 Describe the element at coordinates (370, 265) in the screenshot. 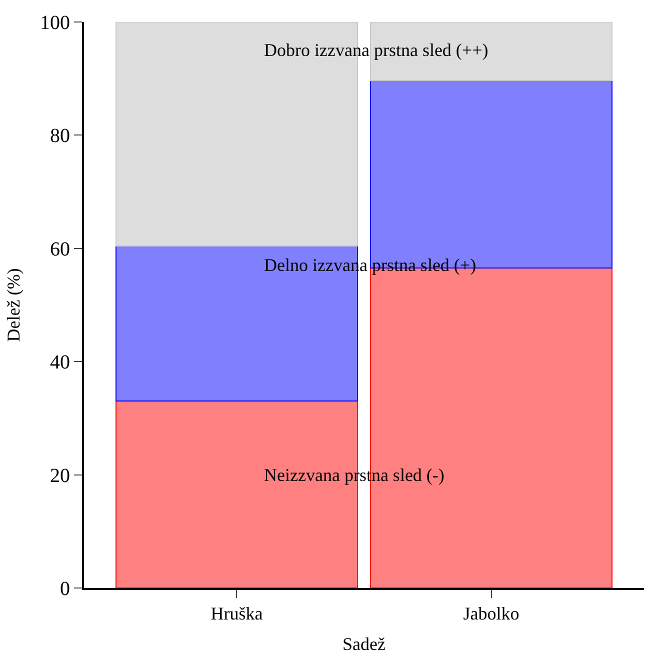

I see `series-label: Delno izzvana prstna sled (+)` at that location.